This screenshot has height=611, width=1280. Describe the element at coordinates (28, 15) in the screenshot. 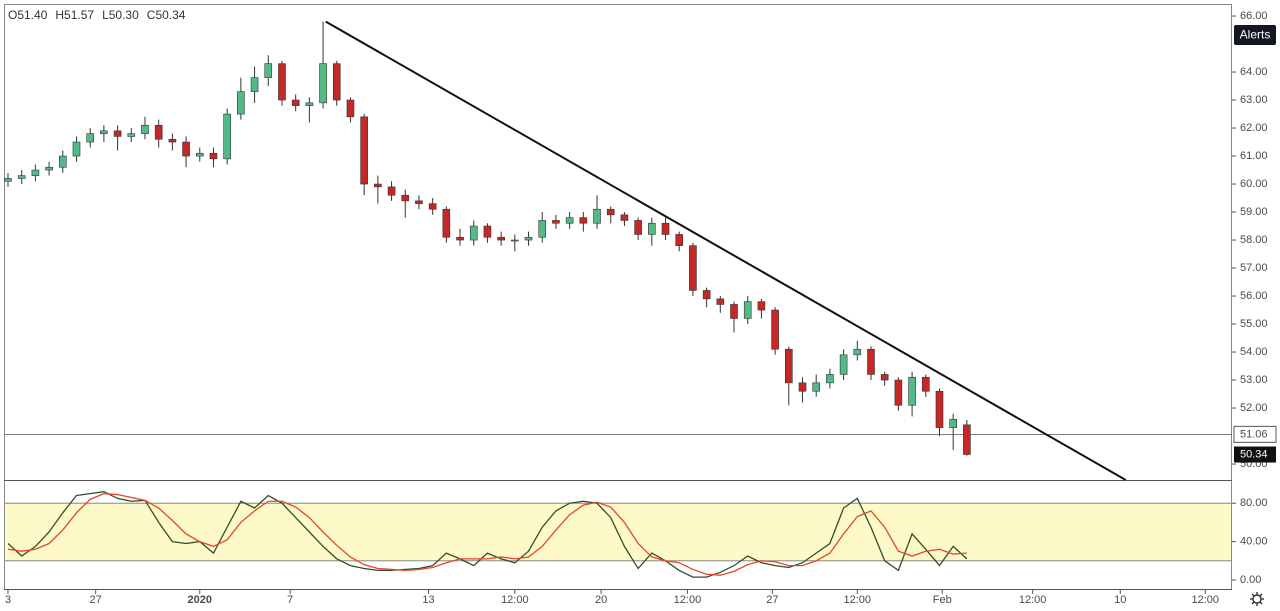

I see `ohlc-label: O51.40` at that location.